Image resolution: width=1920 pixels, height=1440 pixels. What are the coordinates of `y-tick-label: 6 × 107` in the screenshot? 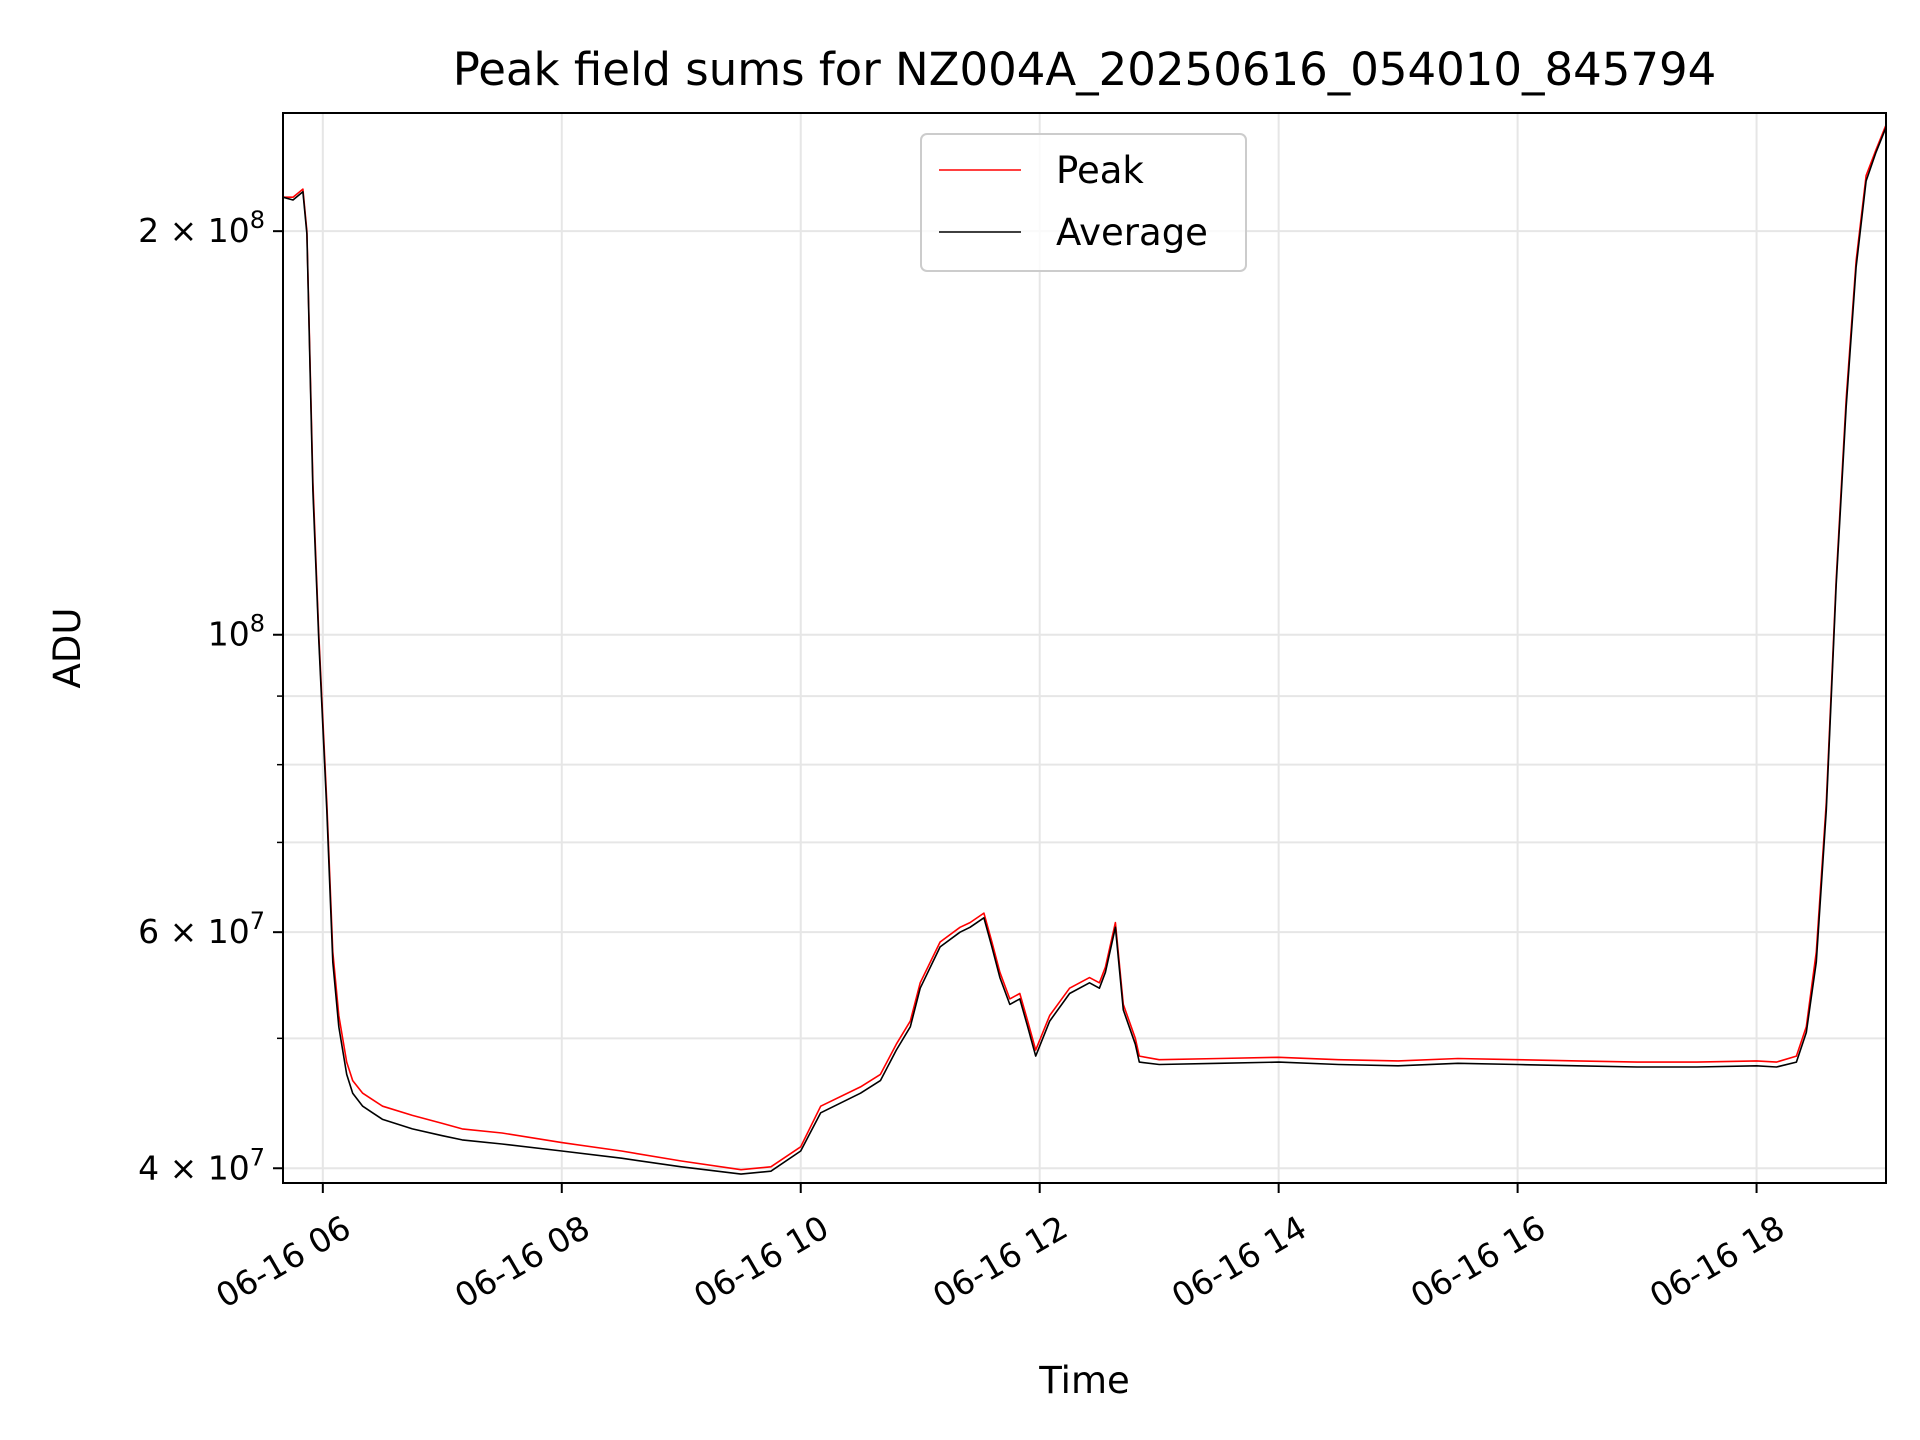 It's located at (201, 929).